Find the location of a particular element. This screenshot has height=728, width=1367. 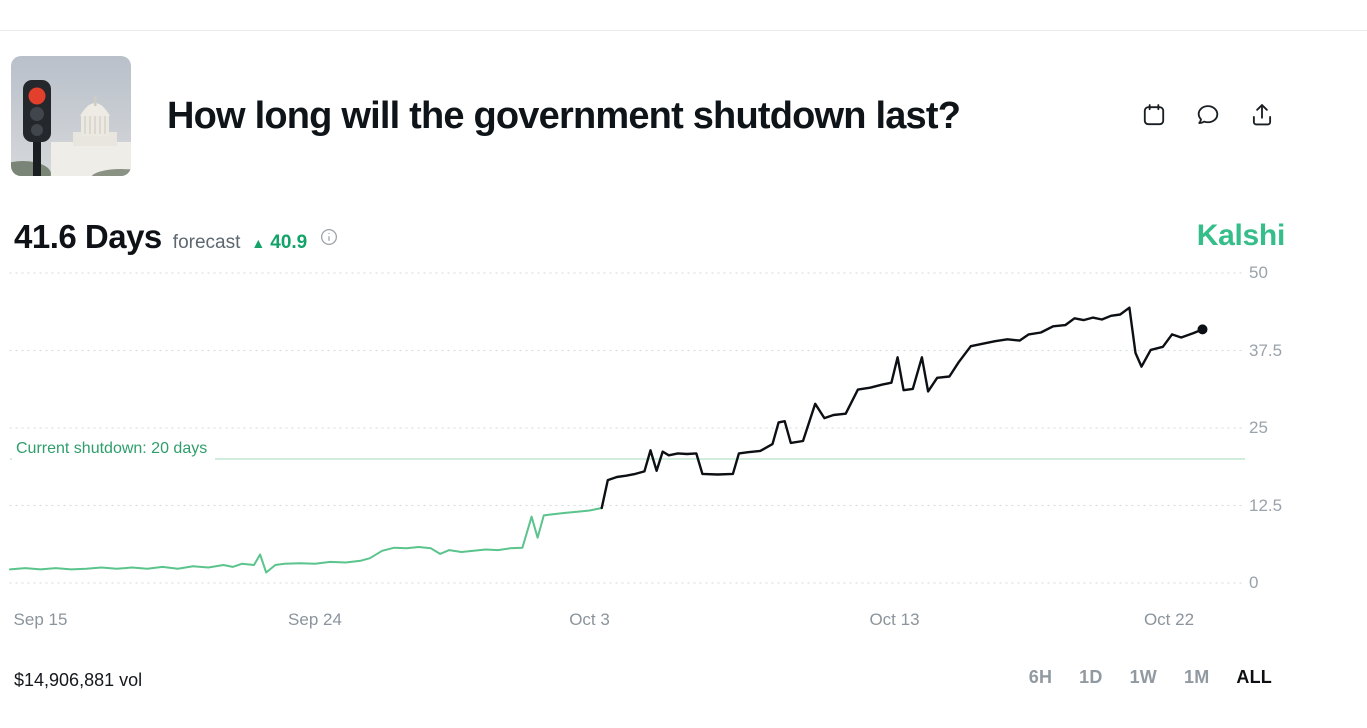

comments-button is located at coordinates (1208, 115).